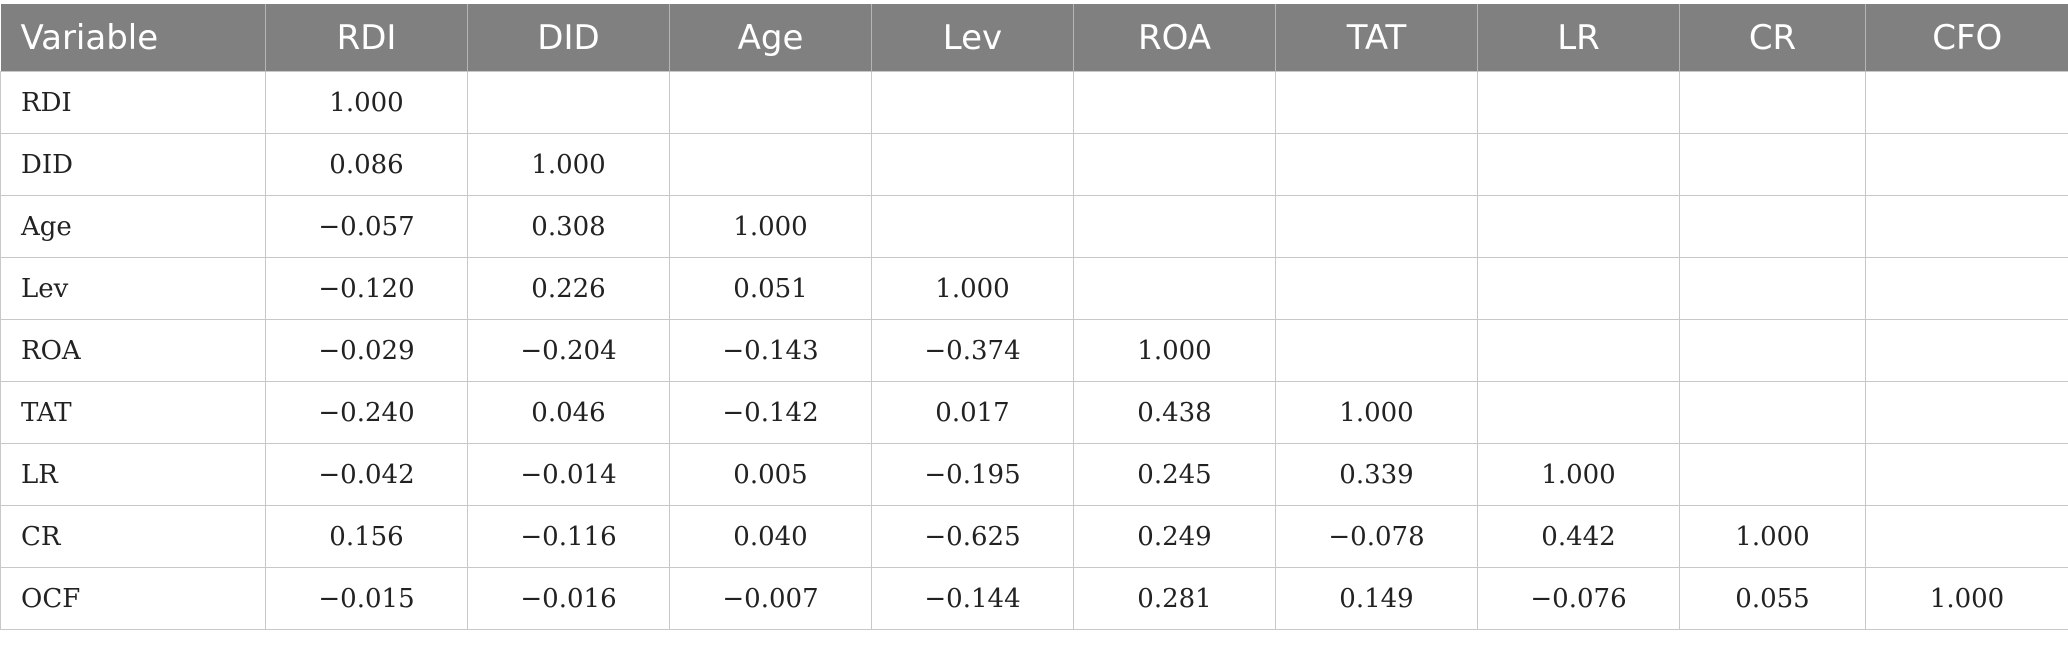  What do you see at coordinates (770, 474) in the screenshot?
I see `table-cell: 0.005` at bounding box center [770, 474].